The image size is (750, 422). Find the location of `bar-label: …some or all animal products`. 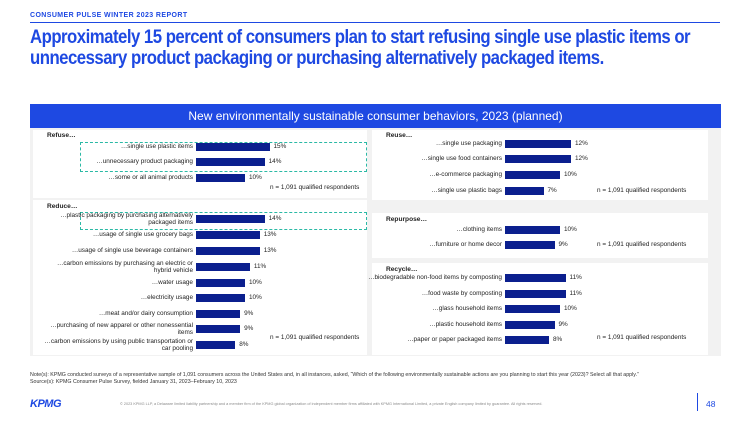

bar-label: …some or all animal products is located at coordinates (150, 178).